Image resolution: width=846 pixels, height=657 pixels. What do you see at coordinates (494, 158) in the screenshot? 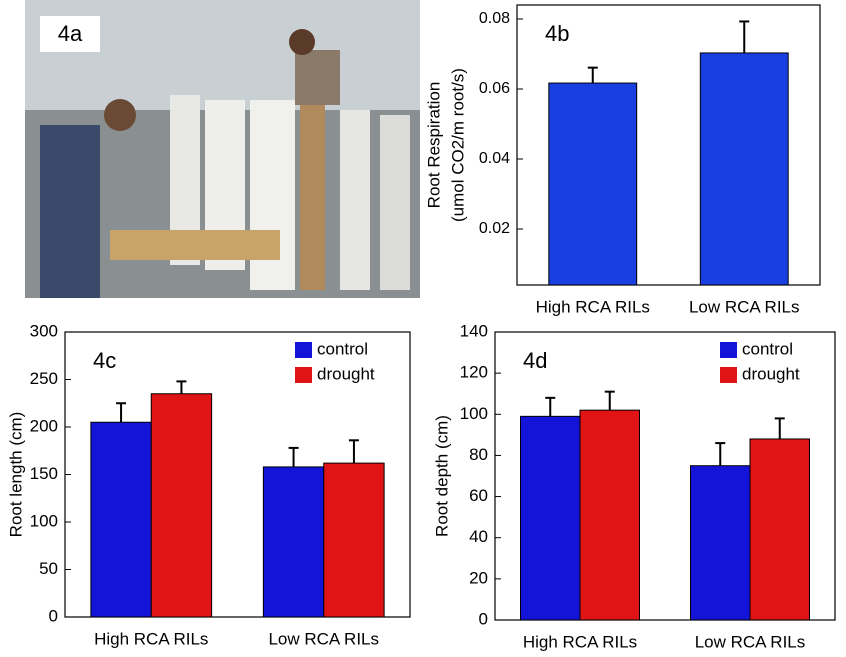
I see `y-tick-label: 0.04` at bounding box center [494, 158].